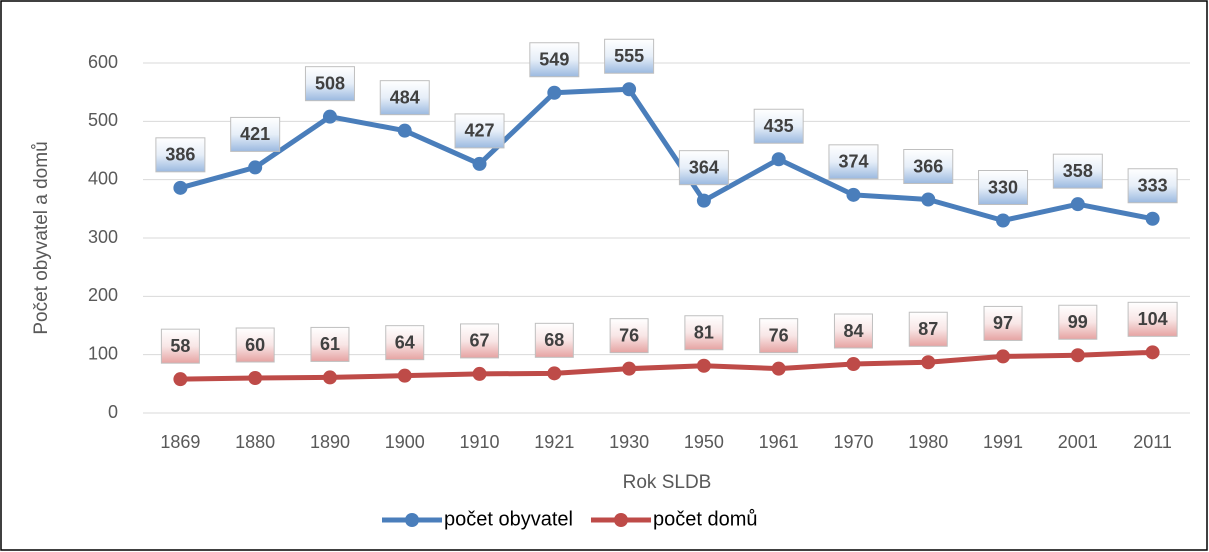 This screenshot has width=1209, height=552. I want to click on data-label: 68, so click(554, 340).